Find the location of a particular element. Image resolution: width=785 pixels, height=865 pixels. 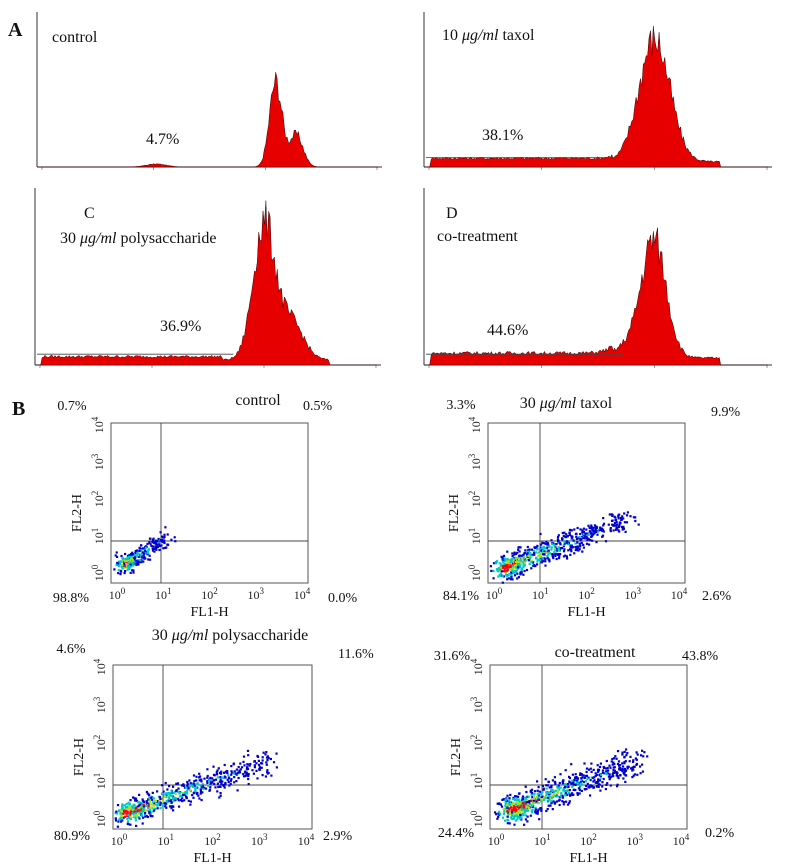

histogram-title-part: polysaccharide is located at coordinates (166, 238).